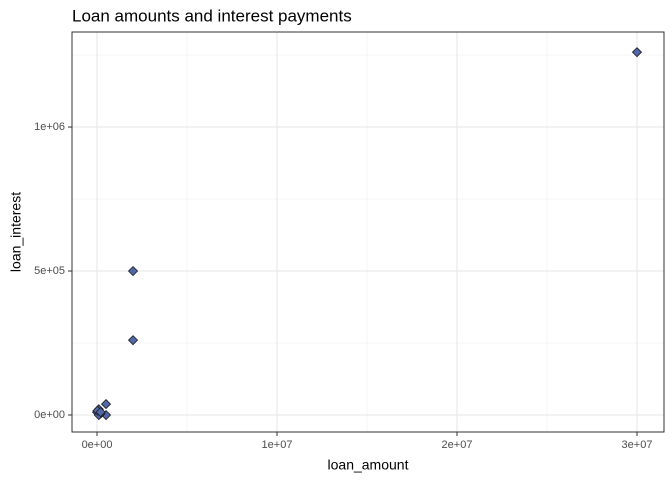 The height and width of the screenshot is (480, 672). Describe the element at coordinates (212, 15) in the screenshot. I see `chart-title: Loan amounts and interest payments` at that location.